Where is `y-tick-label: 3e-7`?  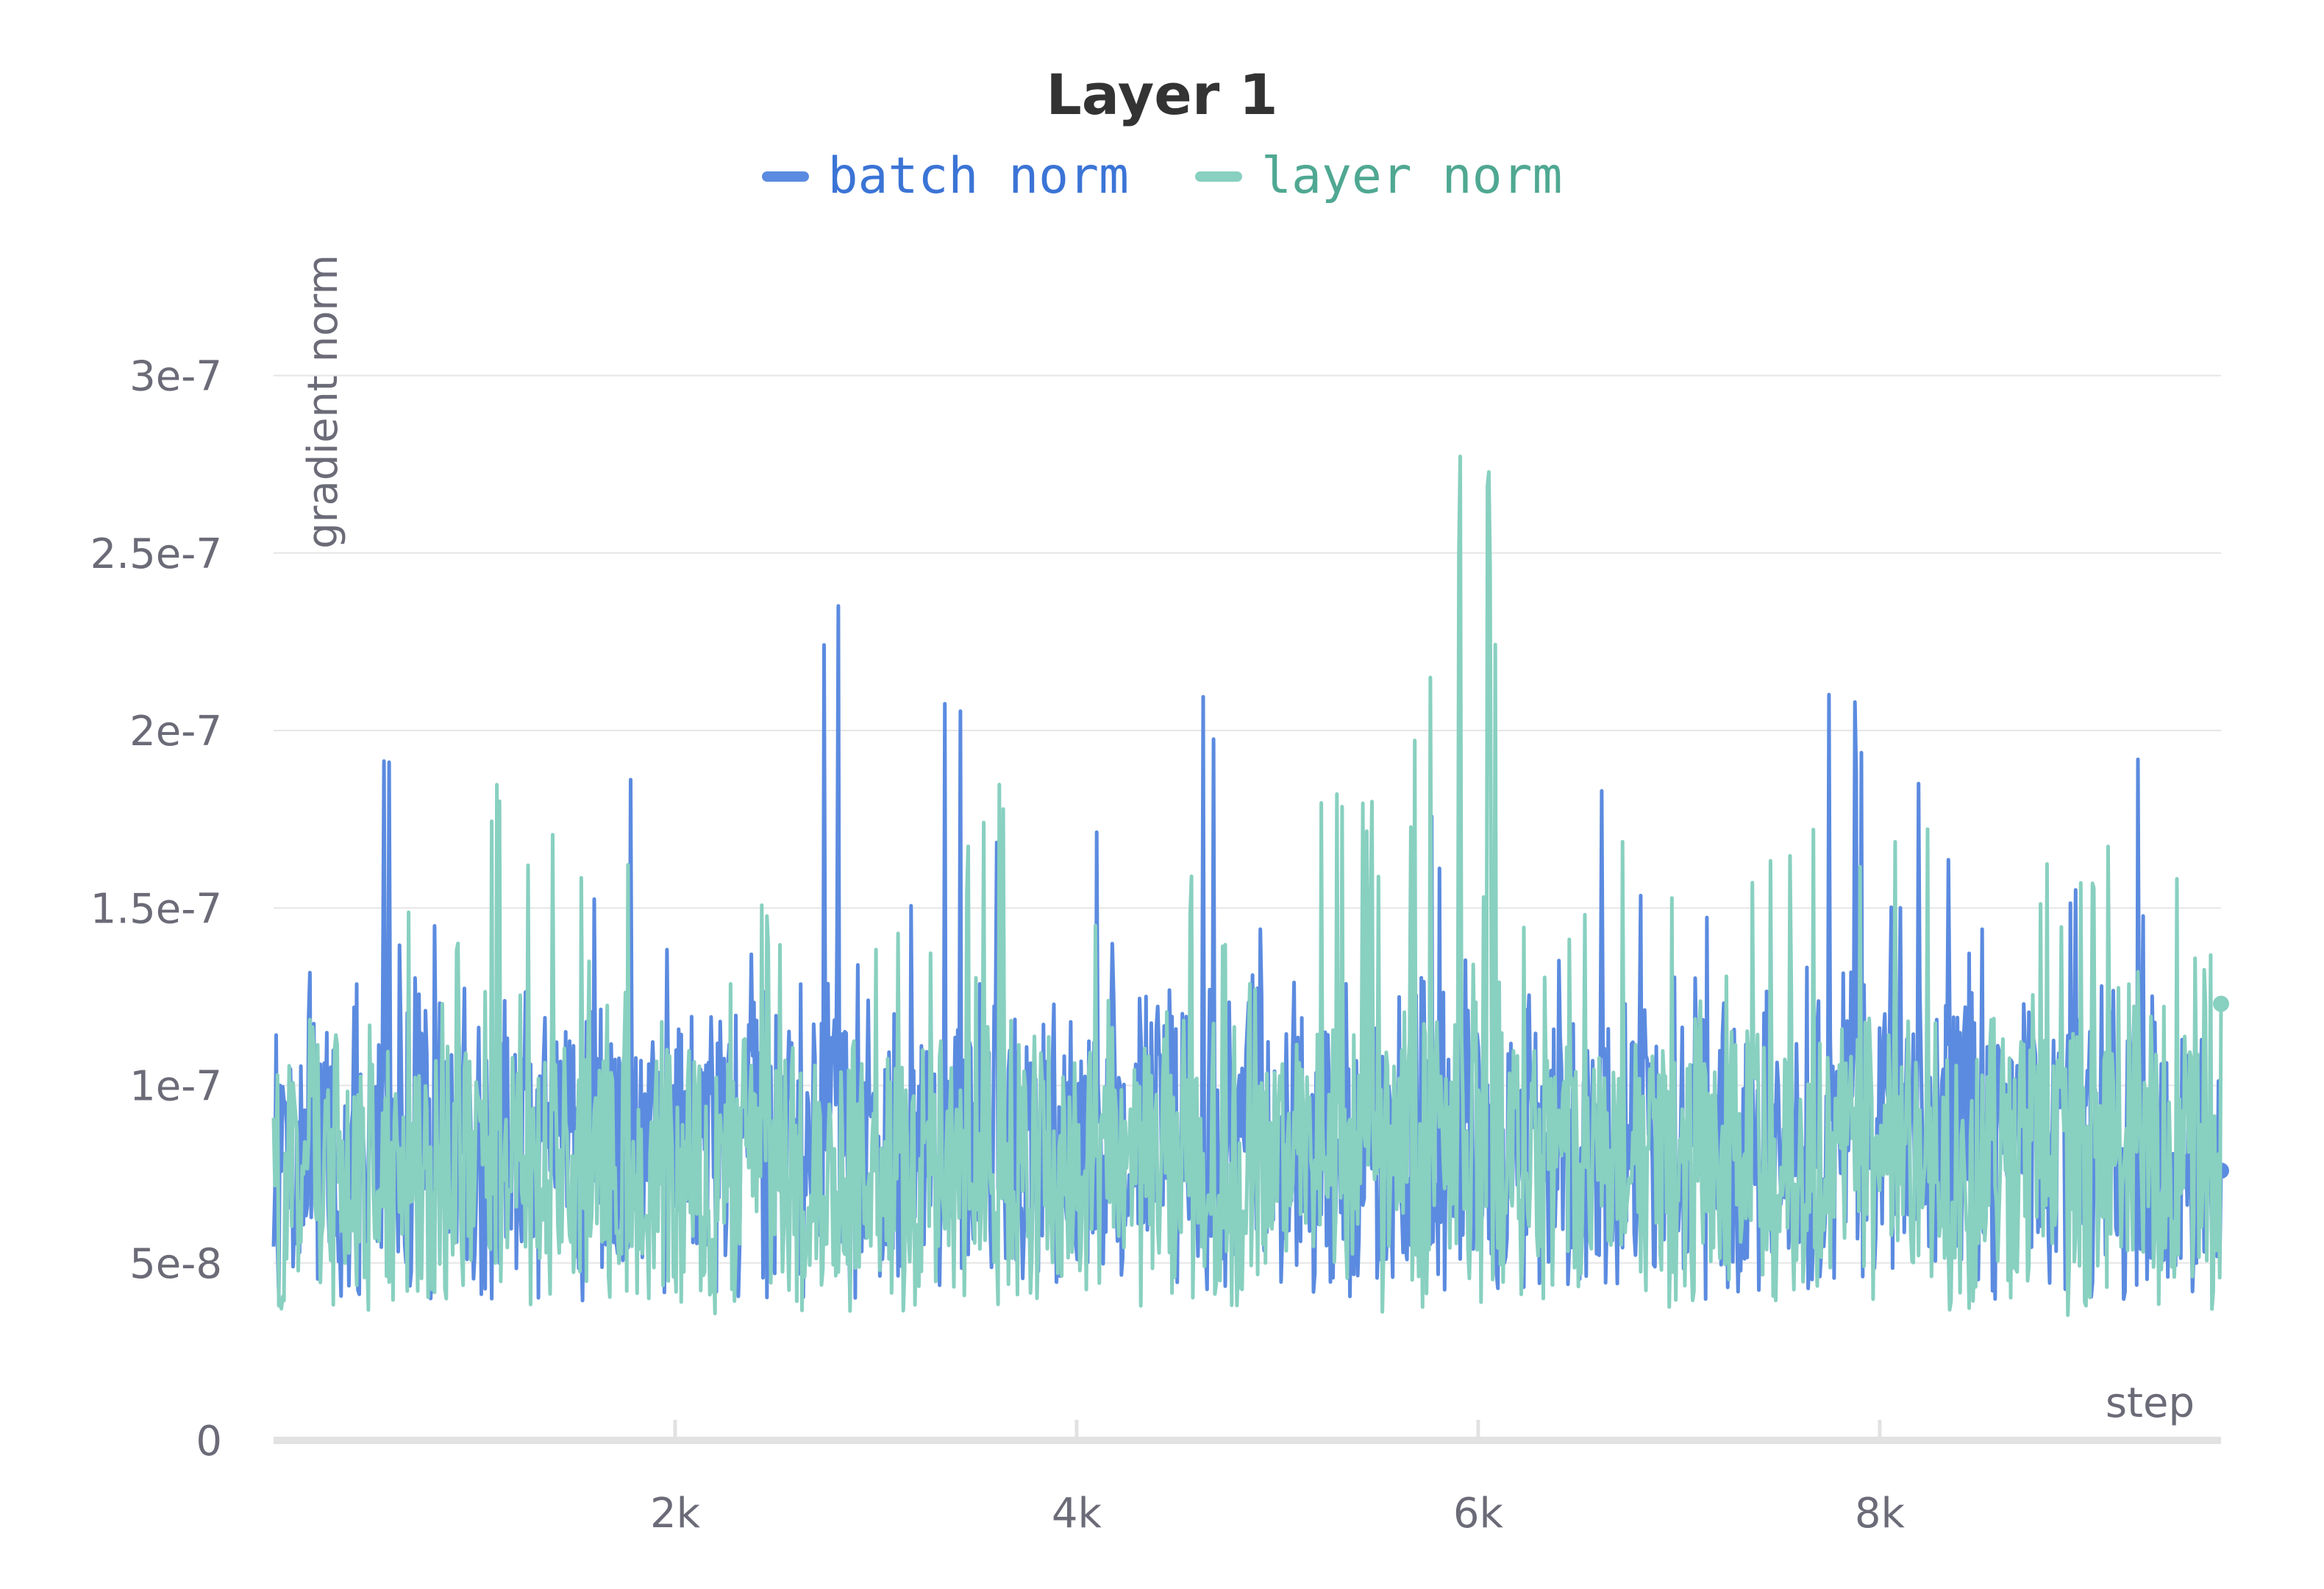
y-tick-label: 3e-7 is located at coordinates (175, 377).